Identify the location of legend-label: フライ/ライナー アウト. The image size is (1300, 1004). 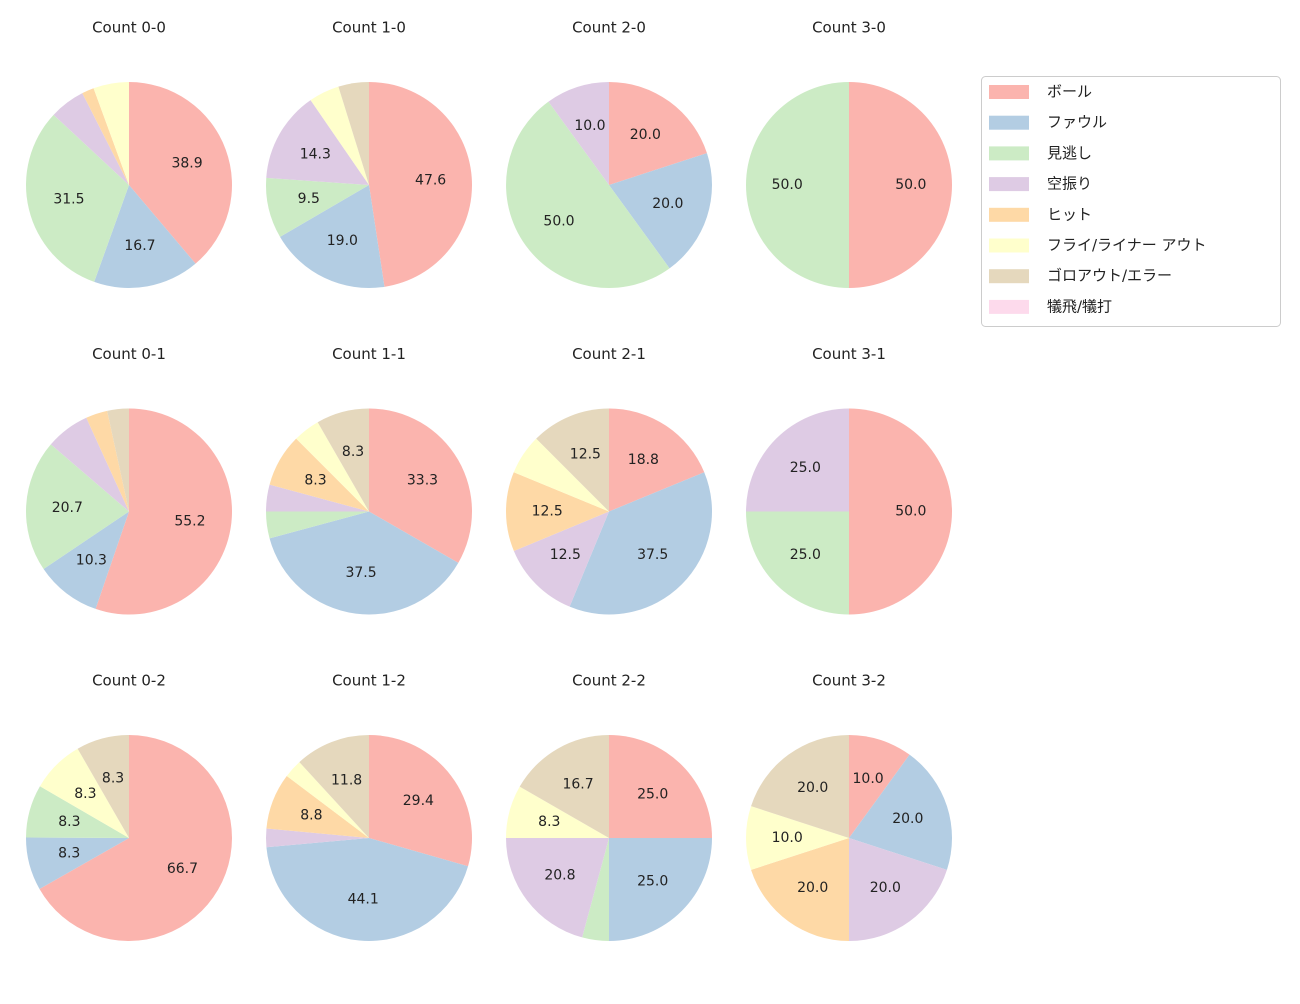
(1127, 245).